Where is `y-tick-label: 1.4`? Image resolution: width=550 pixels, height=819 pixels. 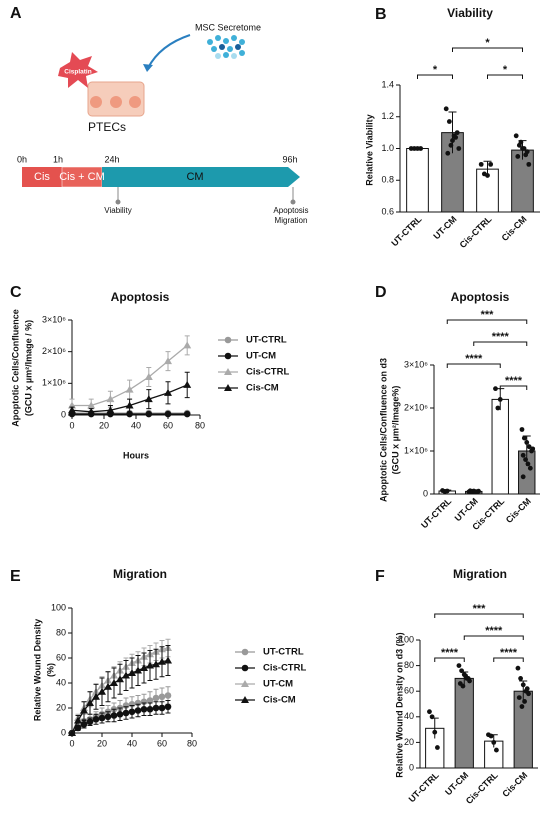
y-tick-label: 1.4 is located at coordinates (387, 84).